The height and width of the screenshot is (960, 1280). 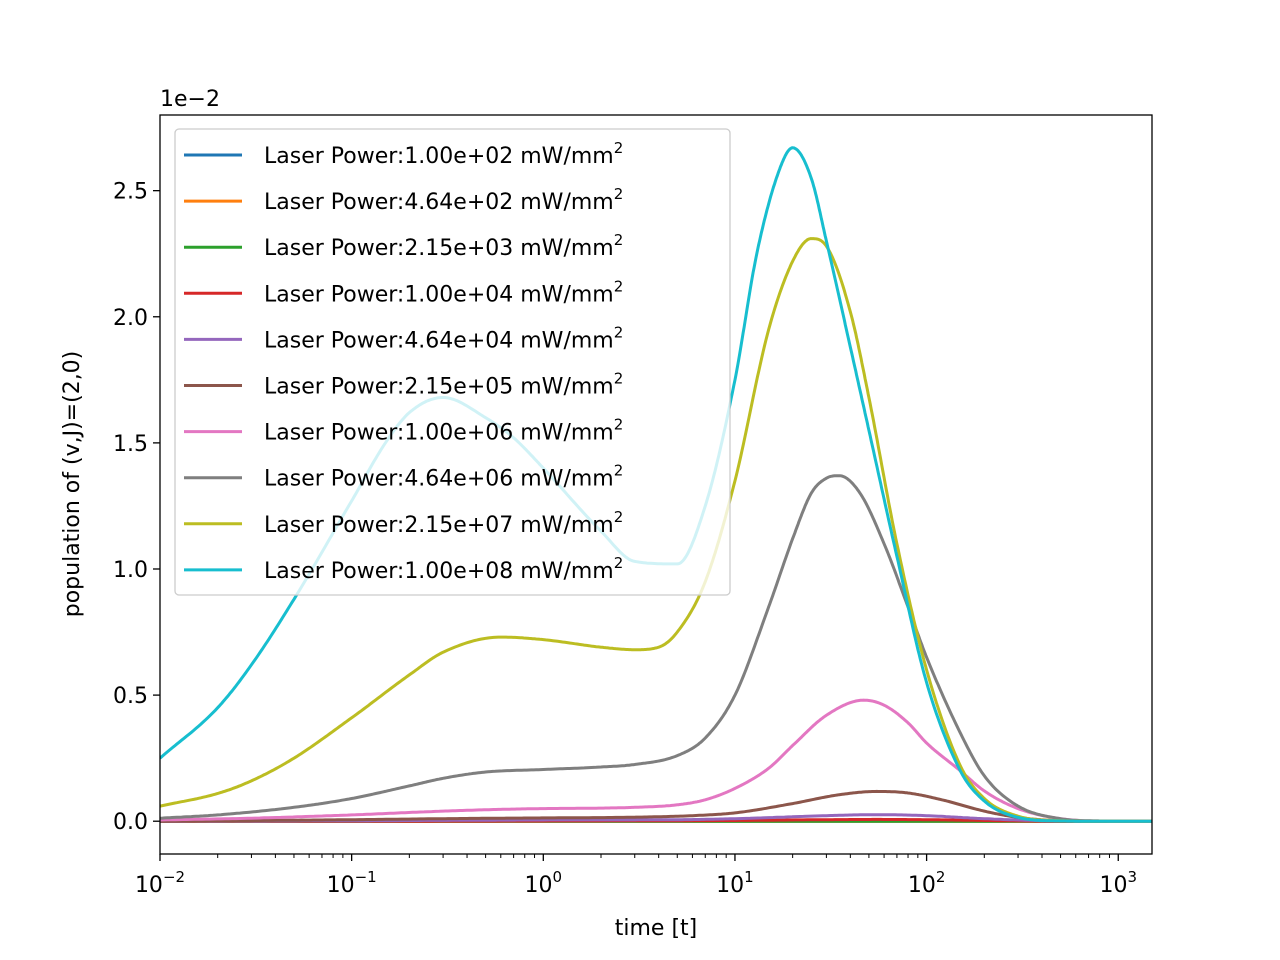 I want to click on legend-label: Laser Power:1.00e+02 mW/mm2, so click(x=443, y=154).